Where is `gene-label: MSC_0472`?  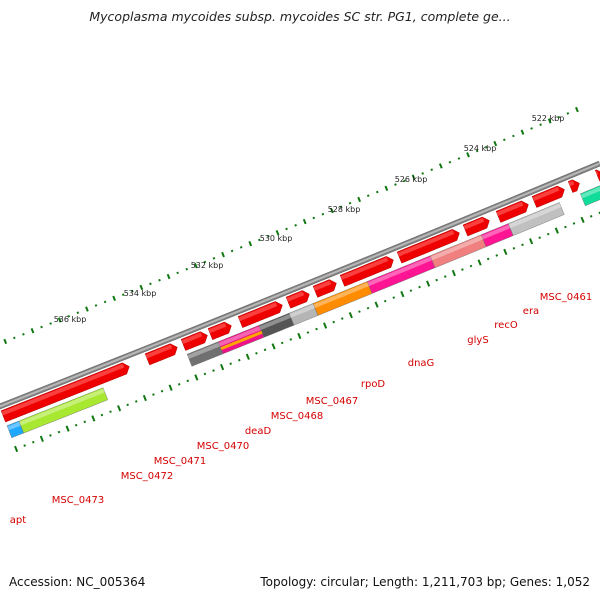
gene-label: MSC_0472 is located at coordinates (147, 476).